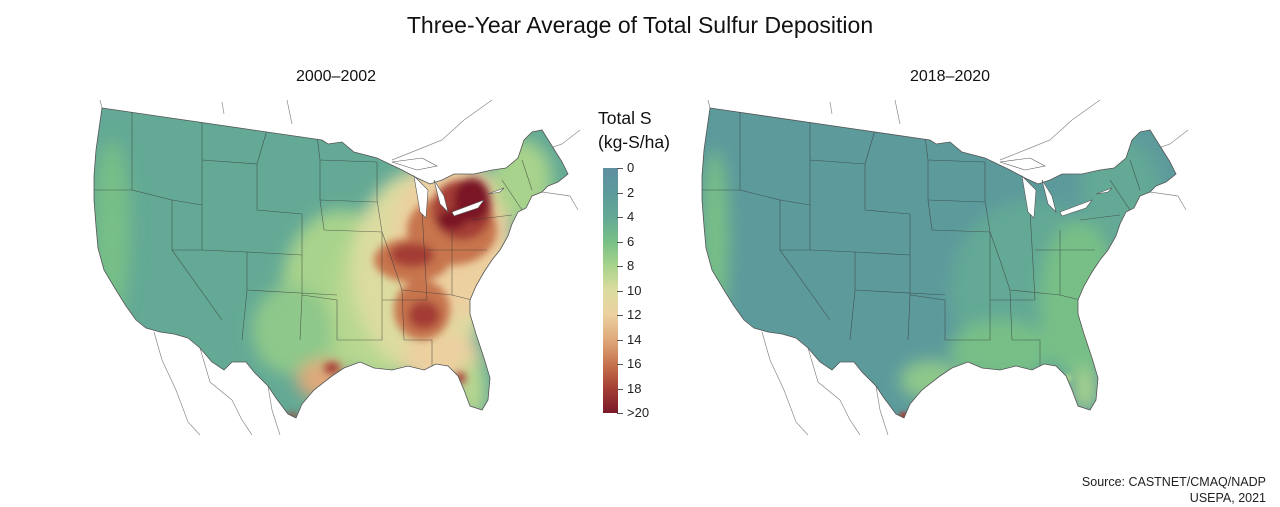  I want to click on legend-tick-label: 0, so click(631, 167).